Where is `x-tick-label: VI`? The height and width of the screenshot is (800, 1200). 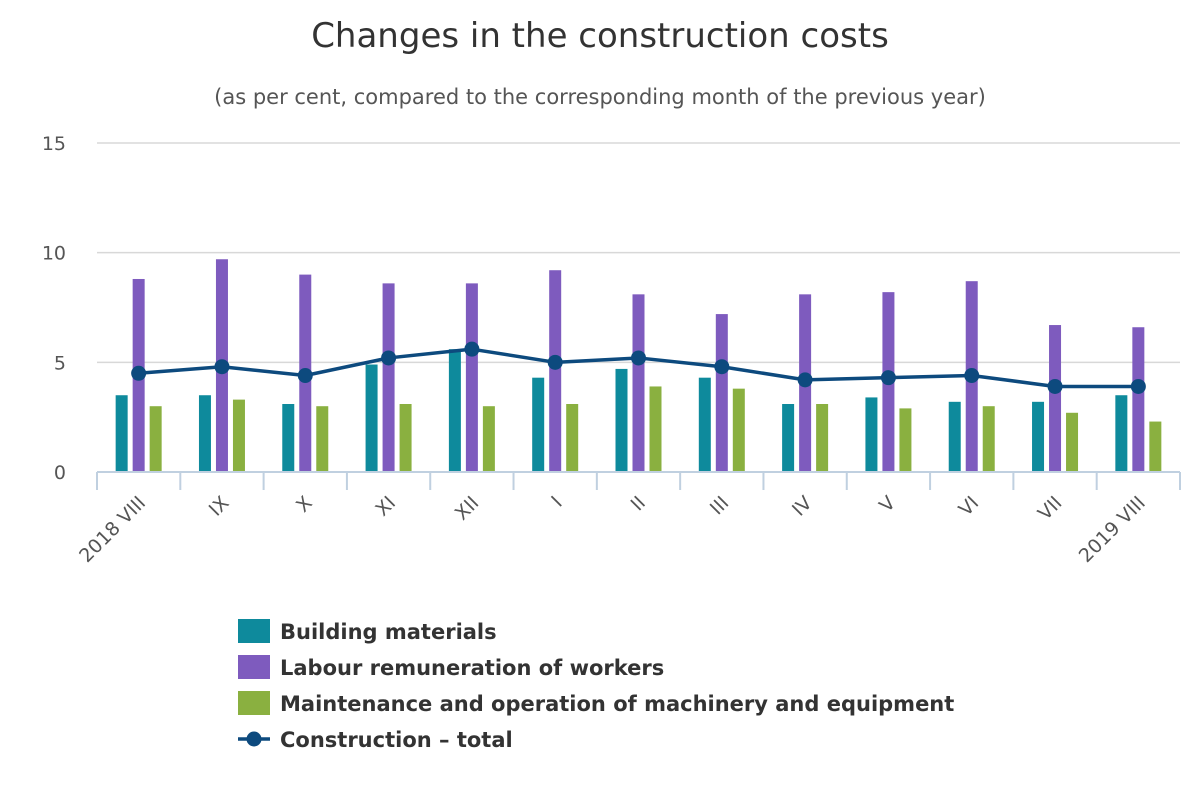 x-tick-label: VI is located at coordinates (969, 506).